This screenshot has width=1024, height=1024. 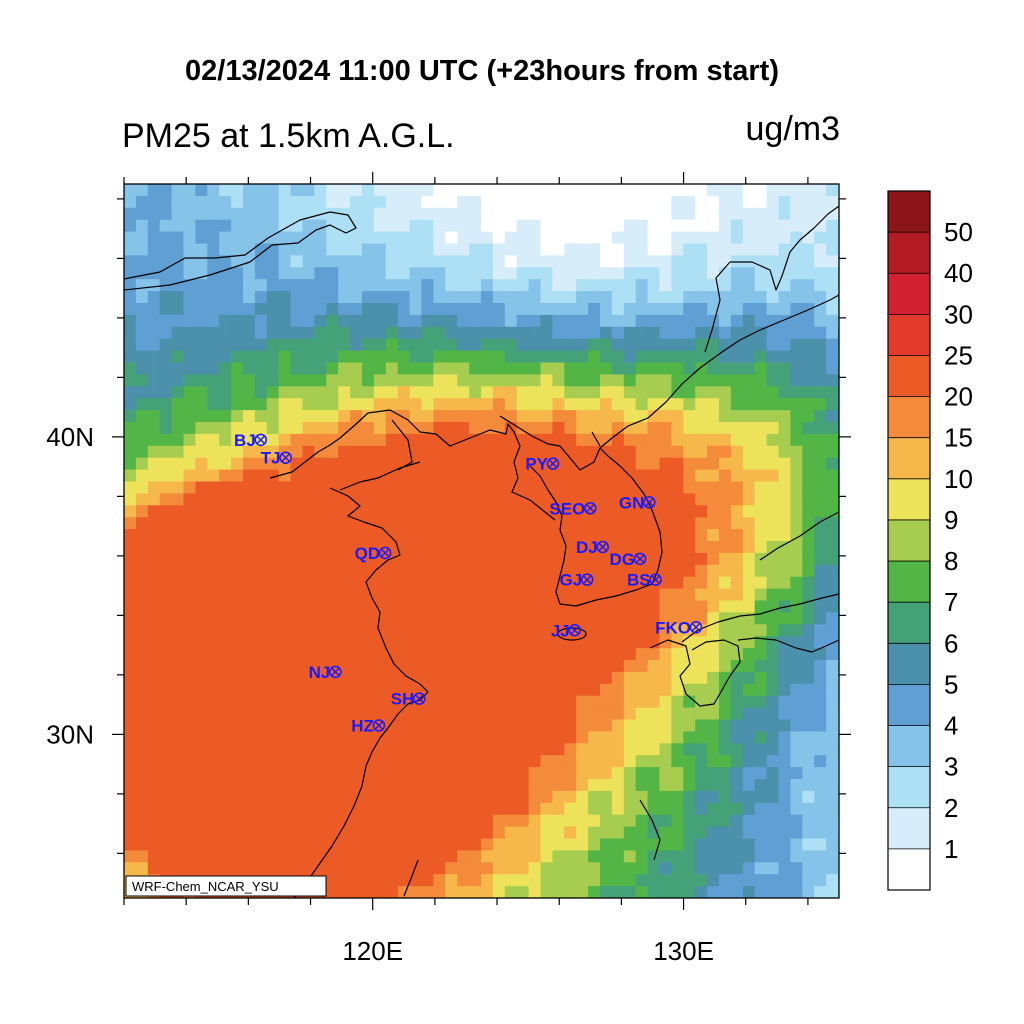 What do you see at coordinates (362, 725) in the screenshot?
I see `city-label: HZ` at bounding box center [362, 725].